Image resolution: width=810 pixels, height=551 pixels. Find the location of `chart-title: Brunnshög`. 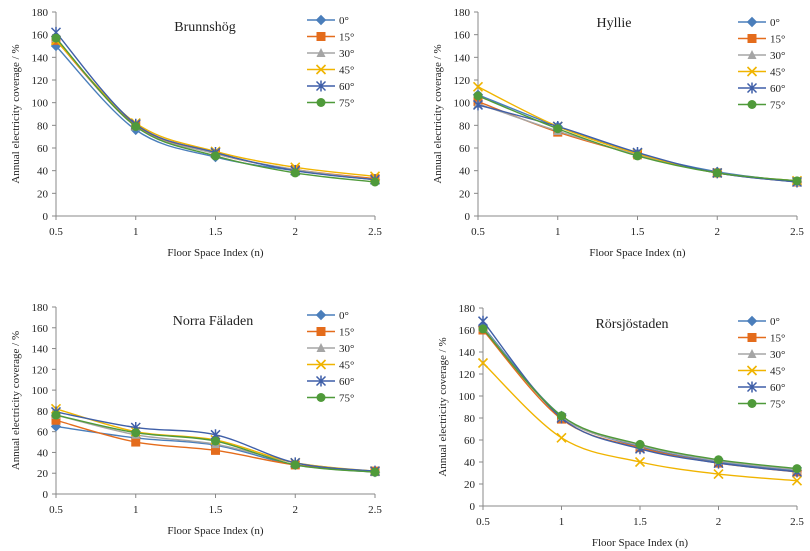

chart-title: Brunnshög is located at coordinates (204, 27).